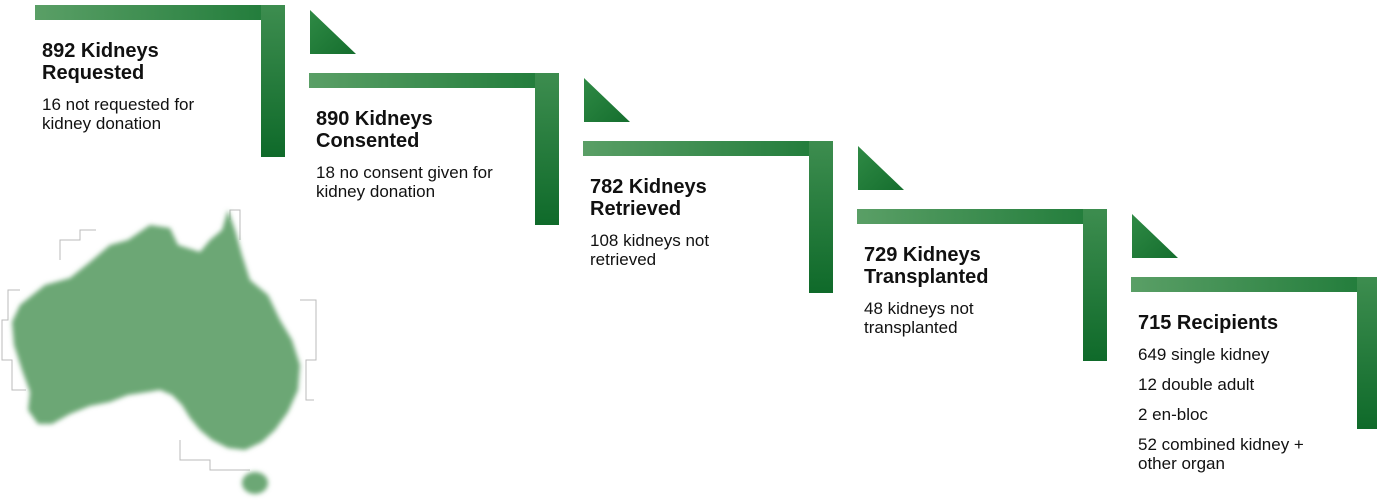  What do you see at coordinates (1204, 354) in the screenshot?
I see `step-detail: 649 single kidney` at bounding box center [1204, 354].